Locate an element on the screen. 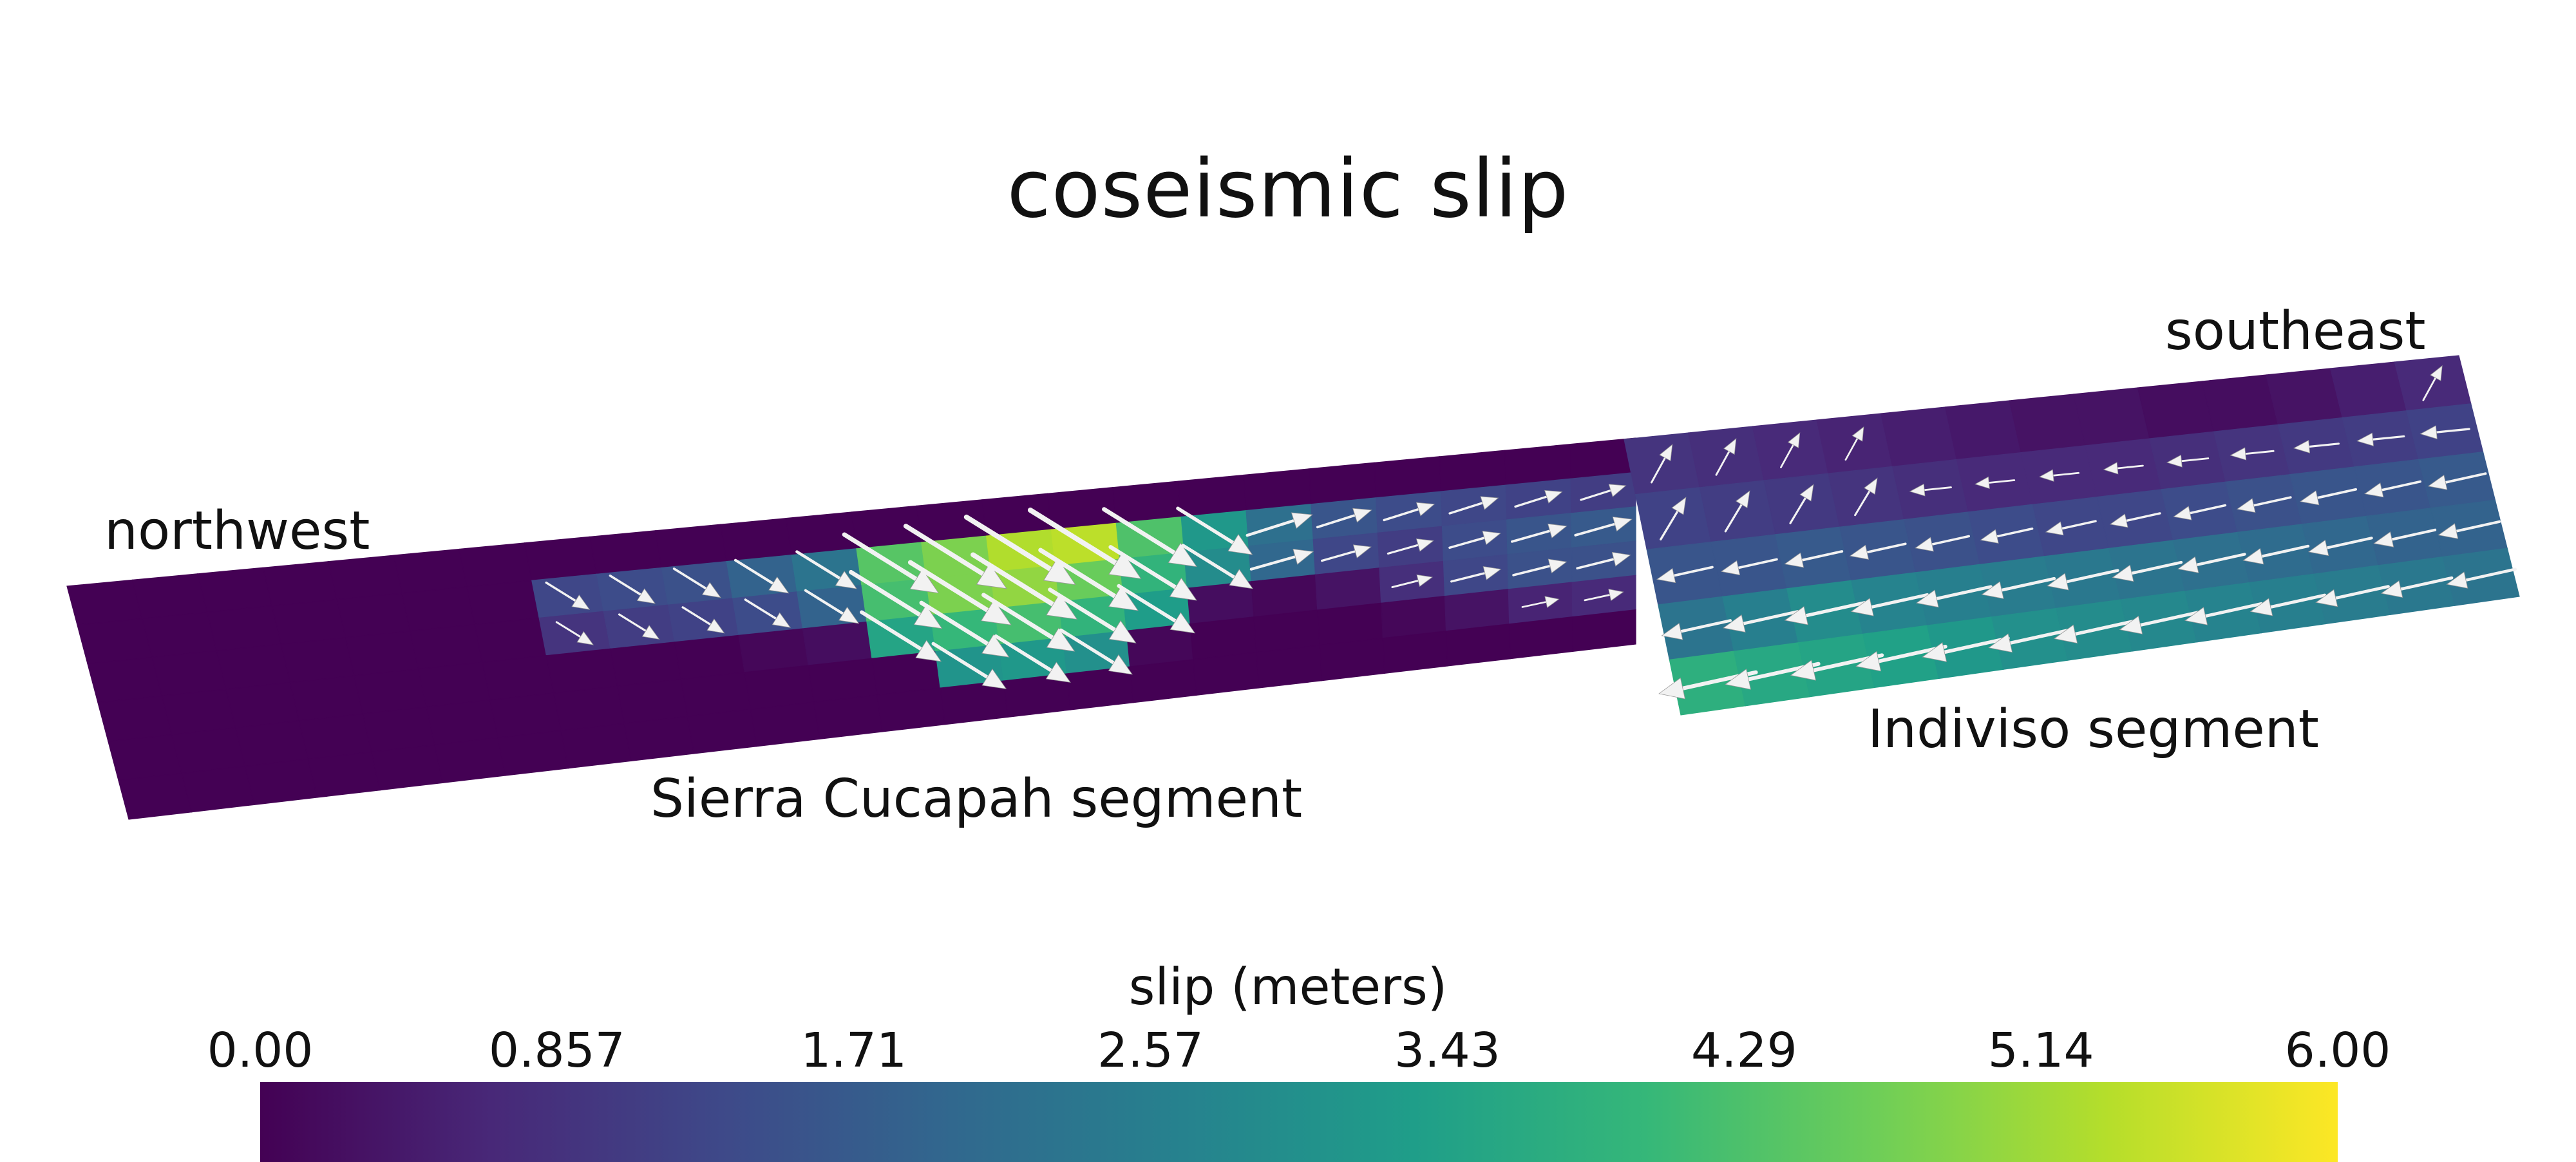 This screenshot has height=1162, width=2576. colorbar-tick-label: 1.71 is located at coordinates (853, 1050).